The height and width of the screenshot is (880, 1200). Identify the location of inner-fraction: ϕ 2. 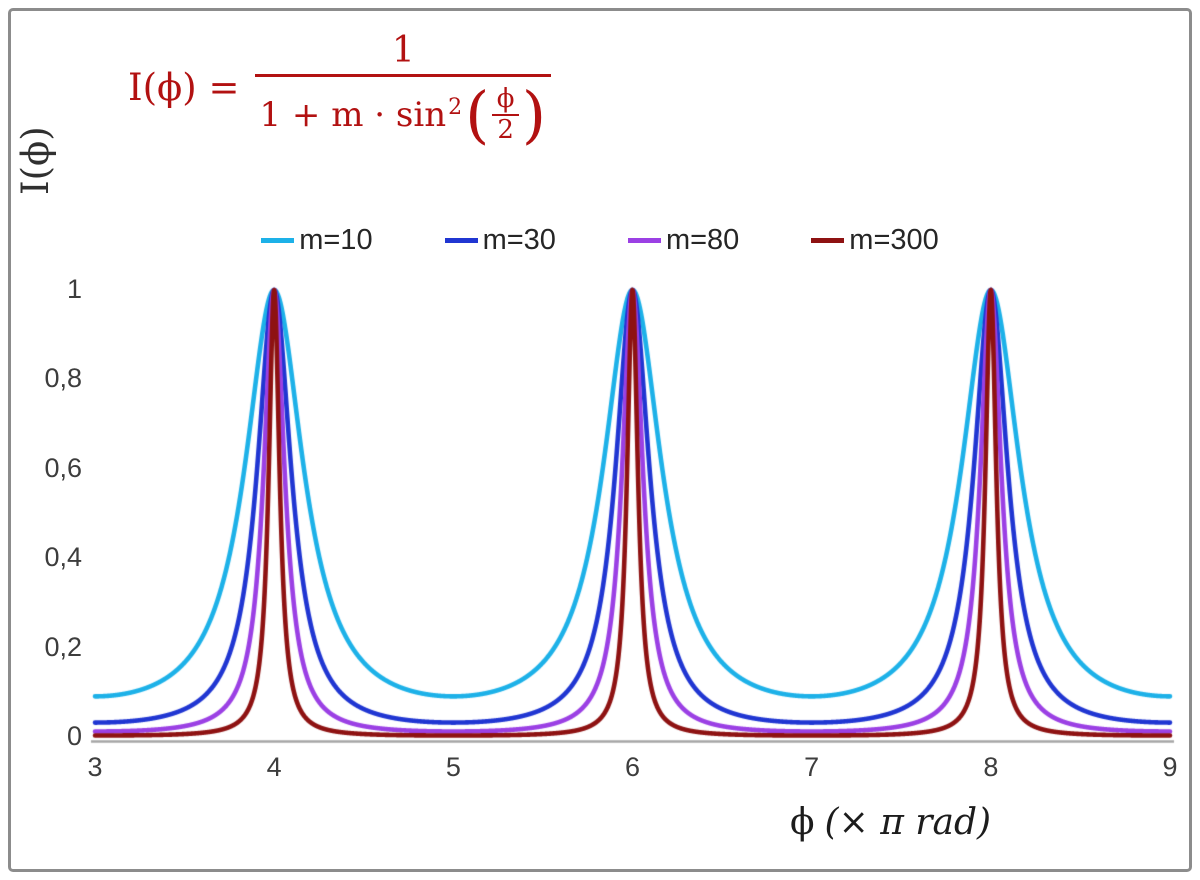
(505, 114).